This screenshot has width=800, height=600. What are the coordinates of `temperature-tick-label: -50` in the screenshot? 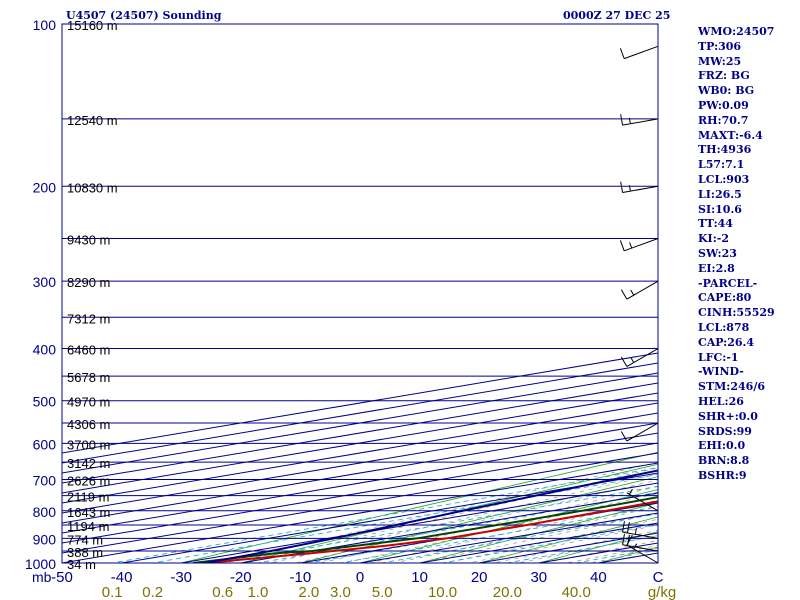 It's located at (62, 577).